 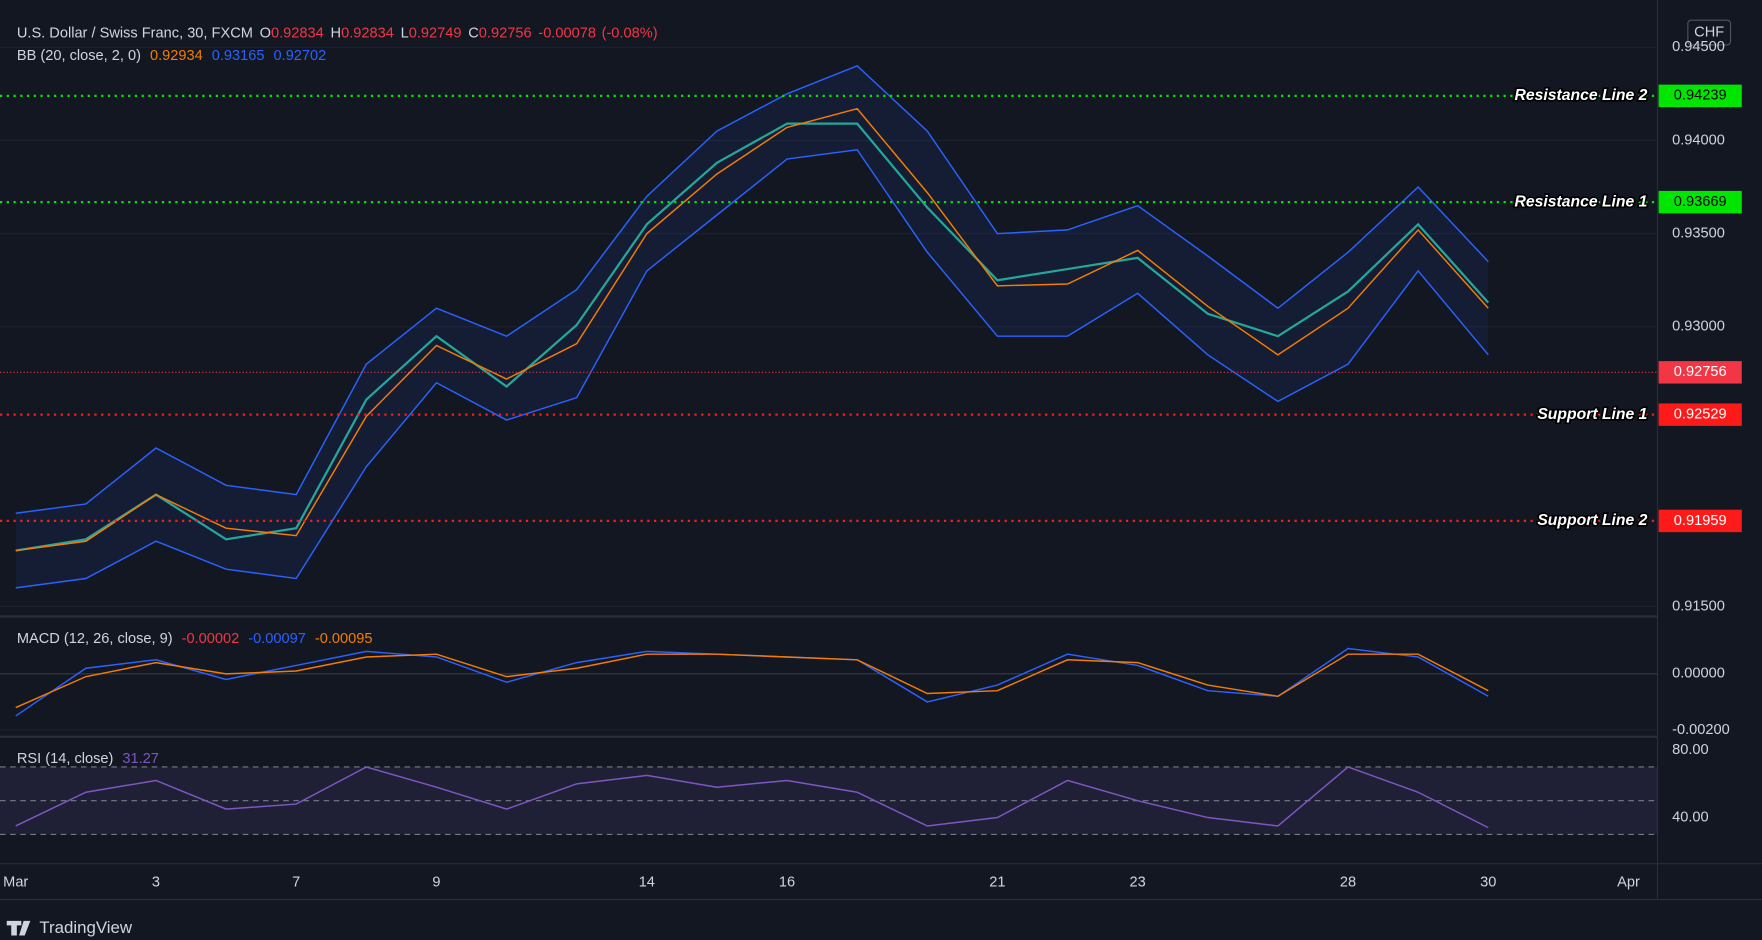 What do you see at coordinates (1581, 201) in the screenshot?
I see `level-label: Resistance Line 1` at bounding box center [1581, 201].